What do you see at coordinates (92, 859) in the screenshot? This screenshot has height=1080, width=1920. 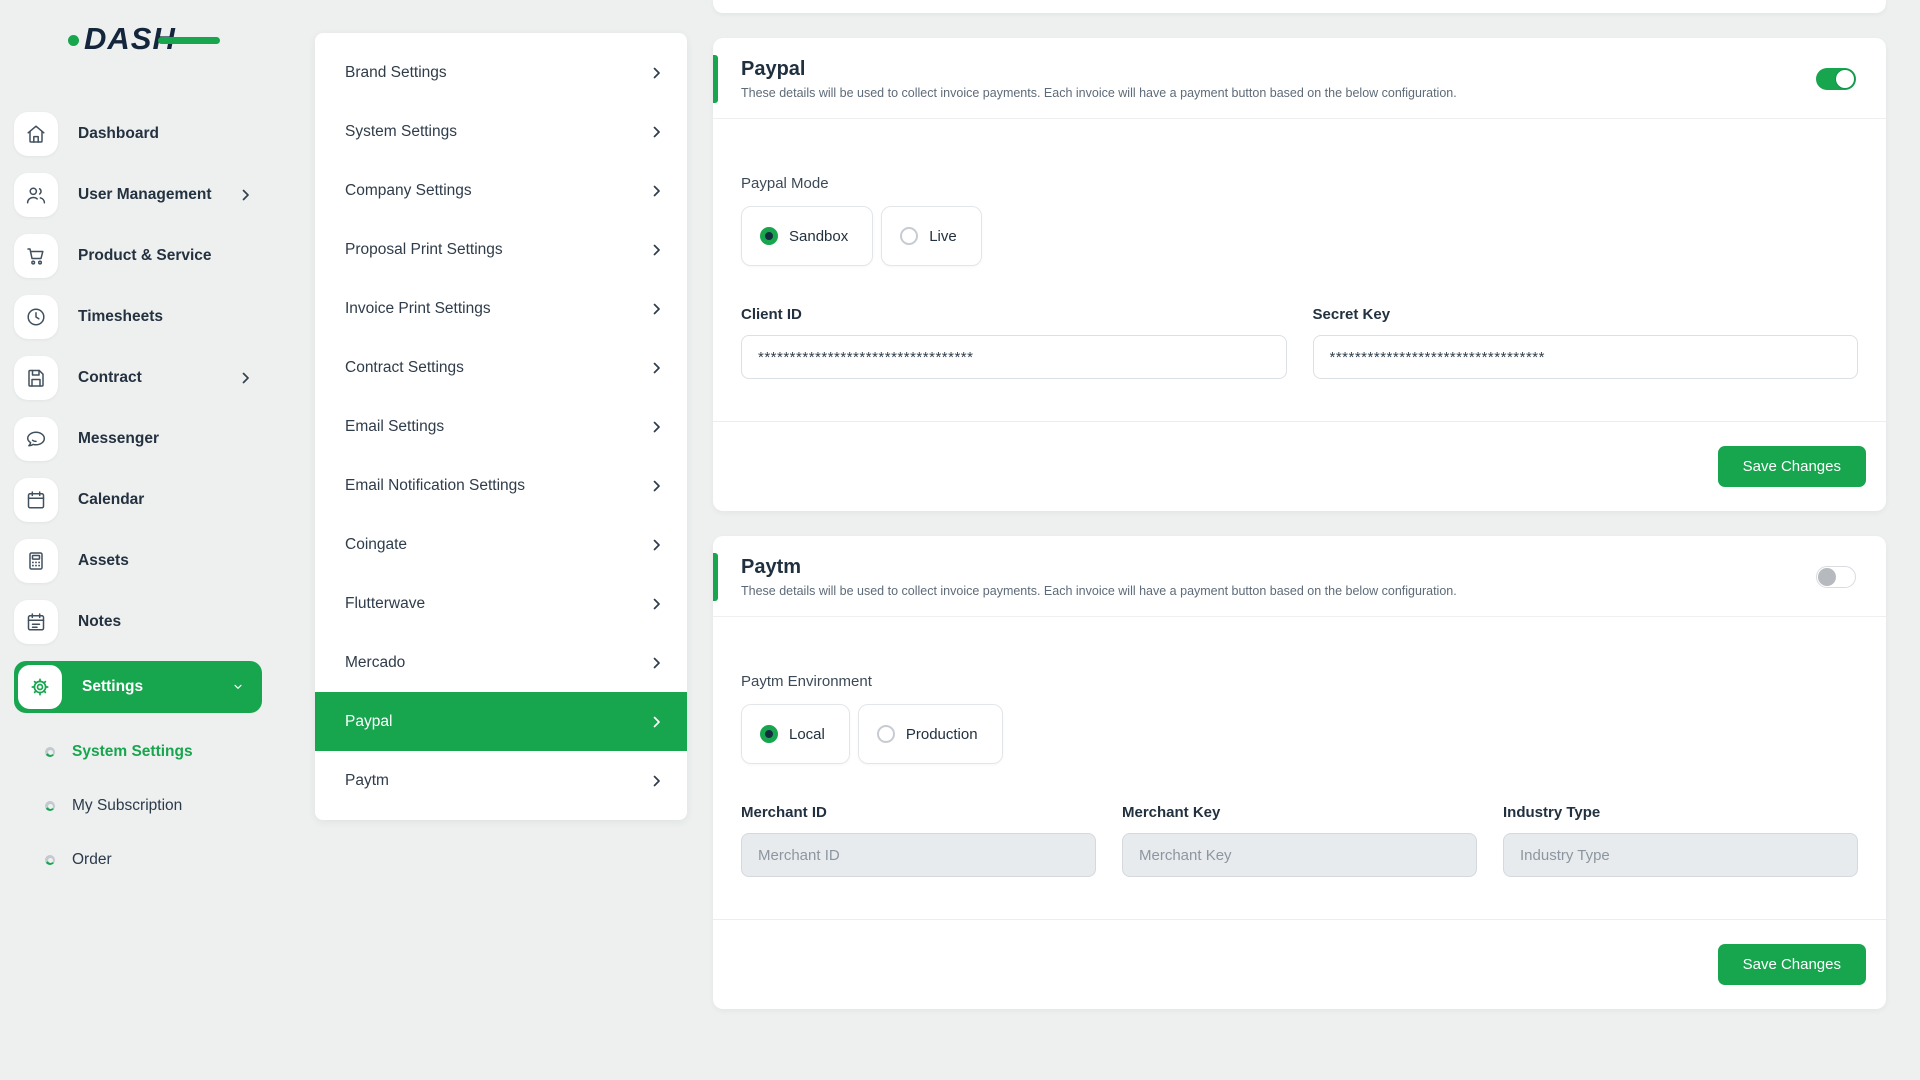 I see `sidebar-subitem-label: Order` at bounding box center [92, 859].